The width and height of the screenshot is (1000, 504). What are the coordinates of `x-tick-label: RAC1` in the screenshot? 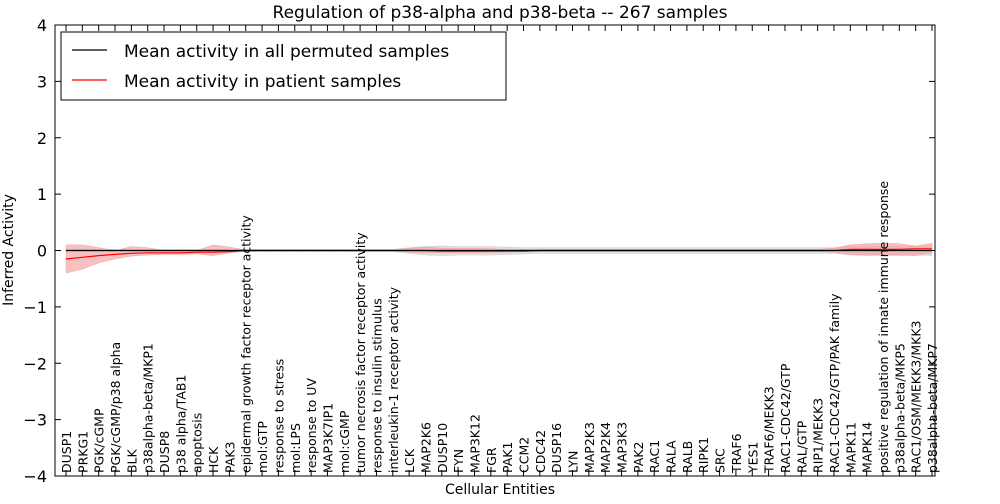 It's located at (654, 456).